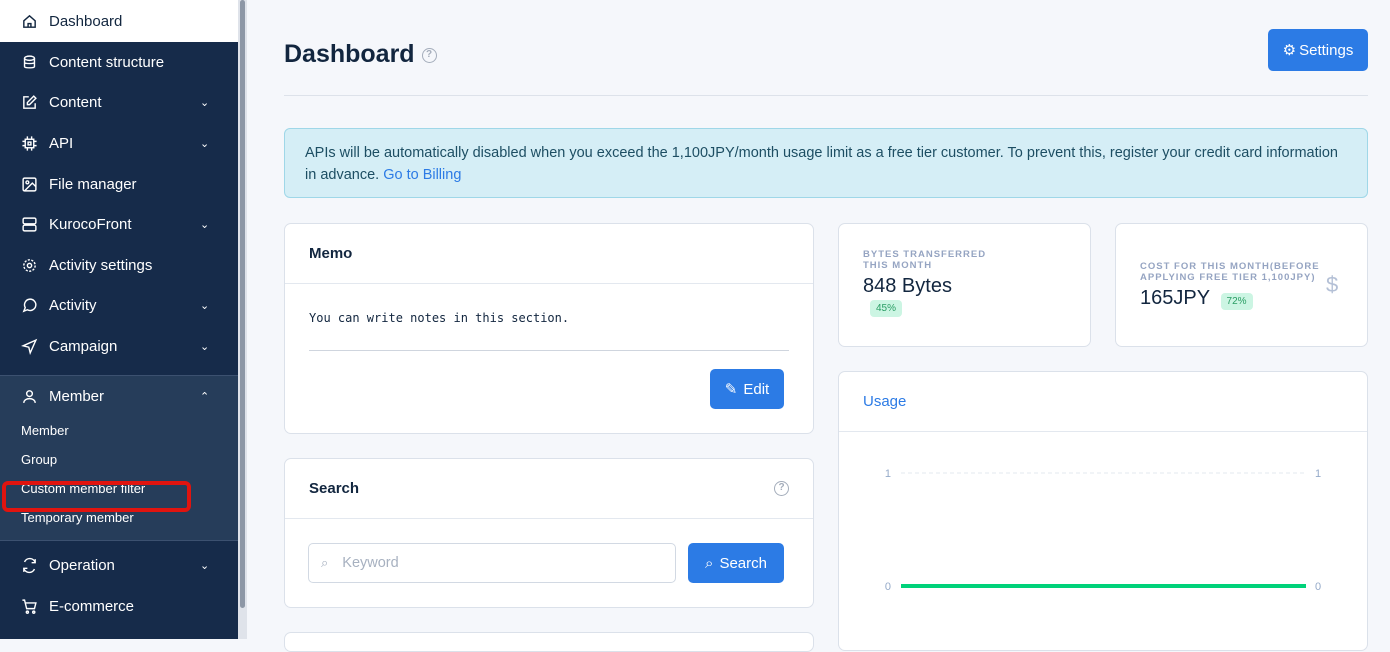 Image resolution: width=1390 pixels, height=652 pixels. I want to click on sidebar-subitem-temporary-member: Temporary member, so click(77, 518).